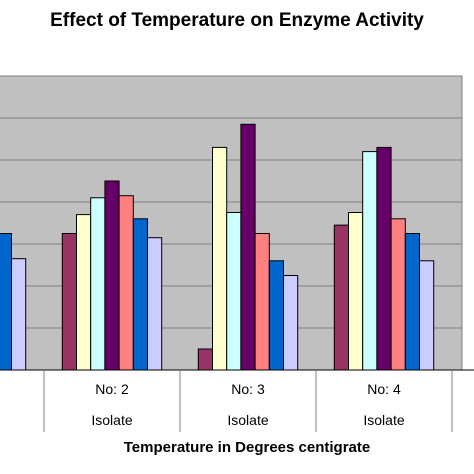 The width and height of the screenshot is (474, 474). I want to click on x-axis, so click(237, 400).